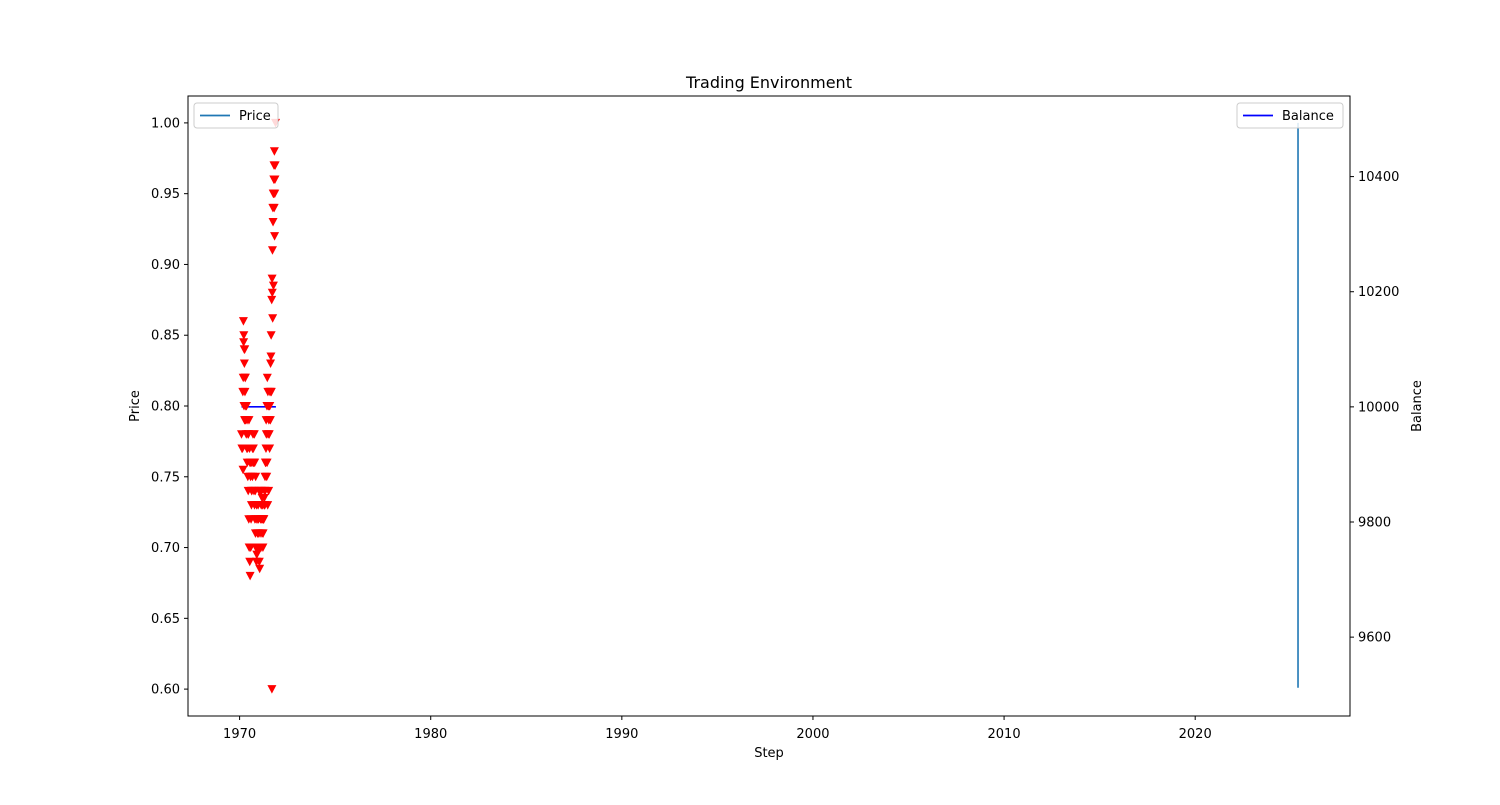  Describe the element at coordinates (621, 734) in the screenshot. I see `x-tick-label: 1990` at that location.